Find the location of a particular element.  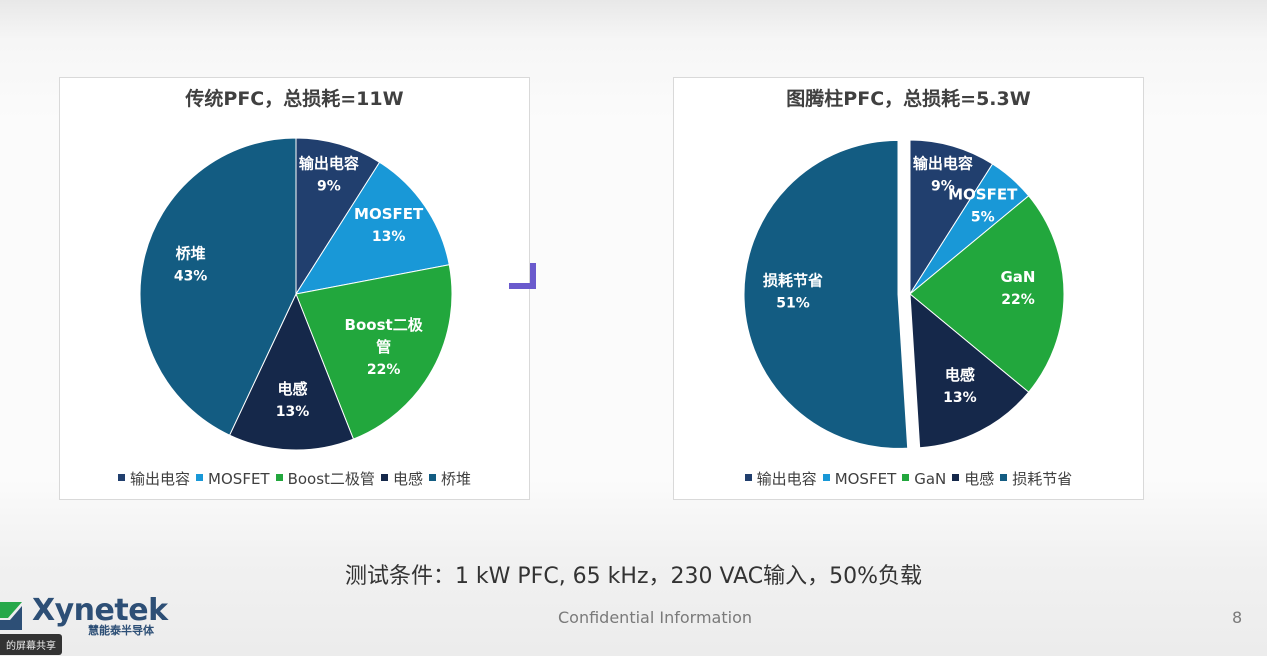

legend-item-4: 损耗节省 is located at coordinates (1036, 478).